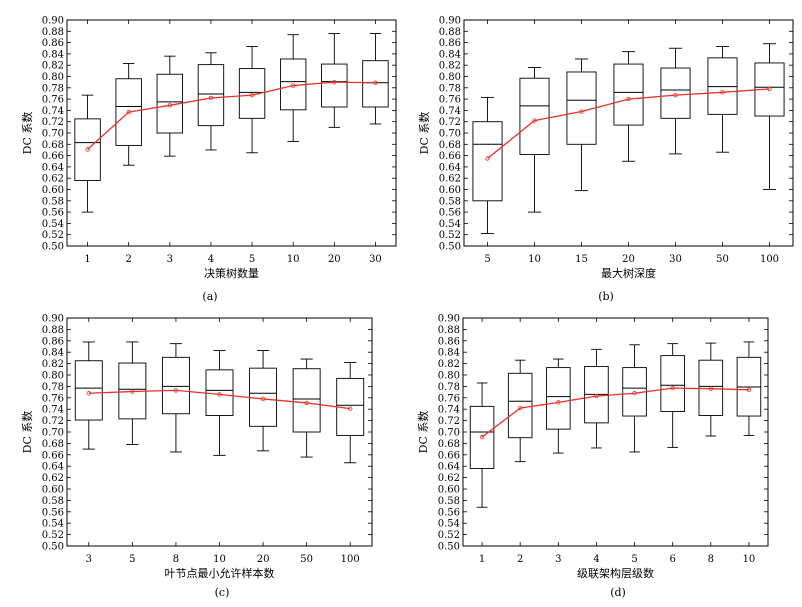 This screenshot has width=802, height=607. Describe the element at coordinates (722, 259) in the screenshot. I see `x-tick-label: 50` at that location.